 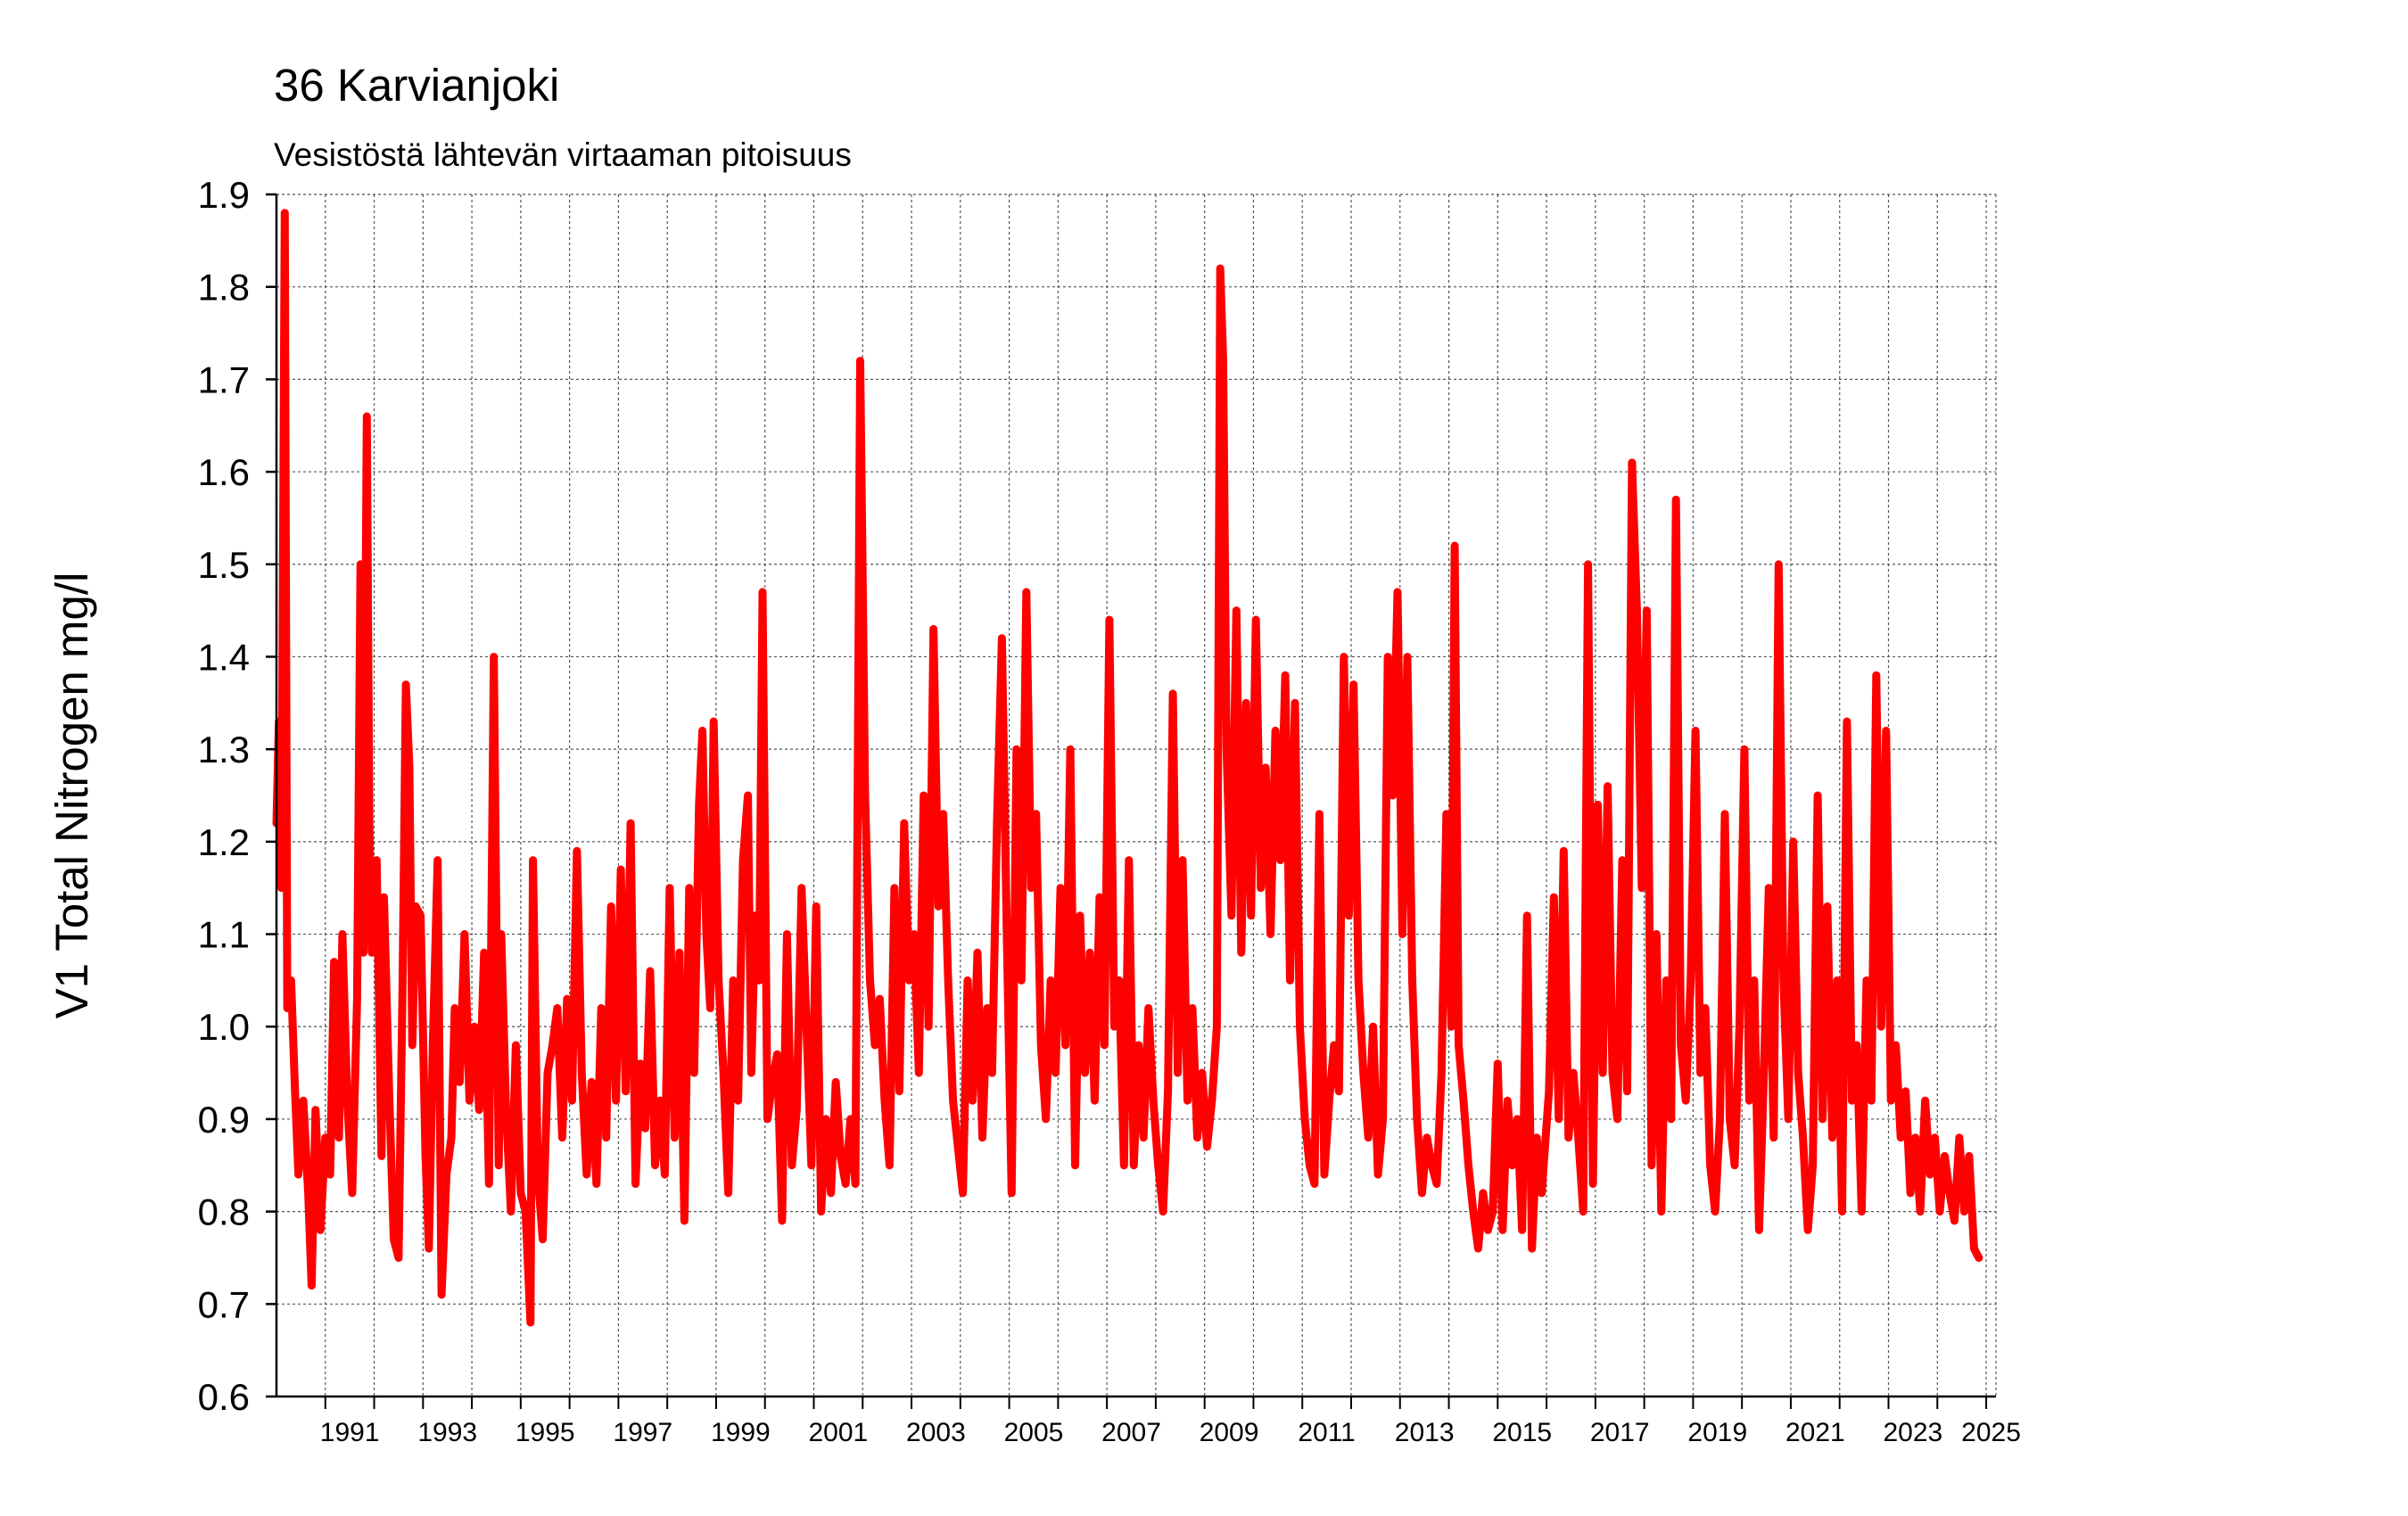 What do you see at coordinates (1815, 1432) in the screenshot?
I see `x-tick-label: 2021` at bounding box center [1815, 1432].